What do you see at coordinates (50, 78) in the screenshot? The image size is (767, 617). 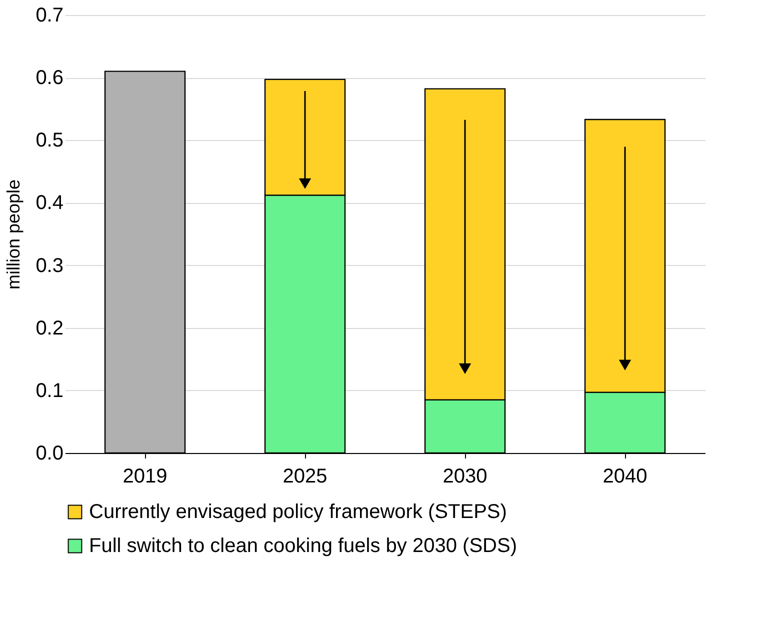 I see `y-tick-label: 0.6` at bounding box center [50, 78].